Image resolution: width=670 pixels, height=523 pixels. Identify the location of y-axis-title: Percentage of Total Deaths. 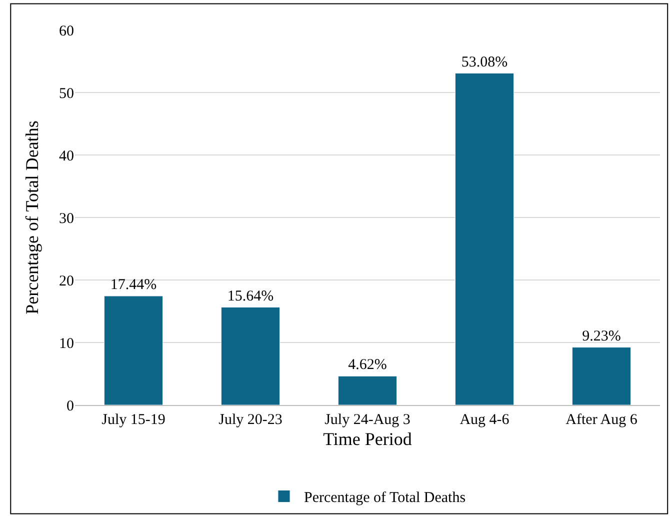
(32, 217).